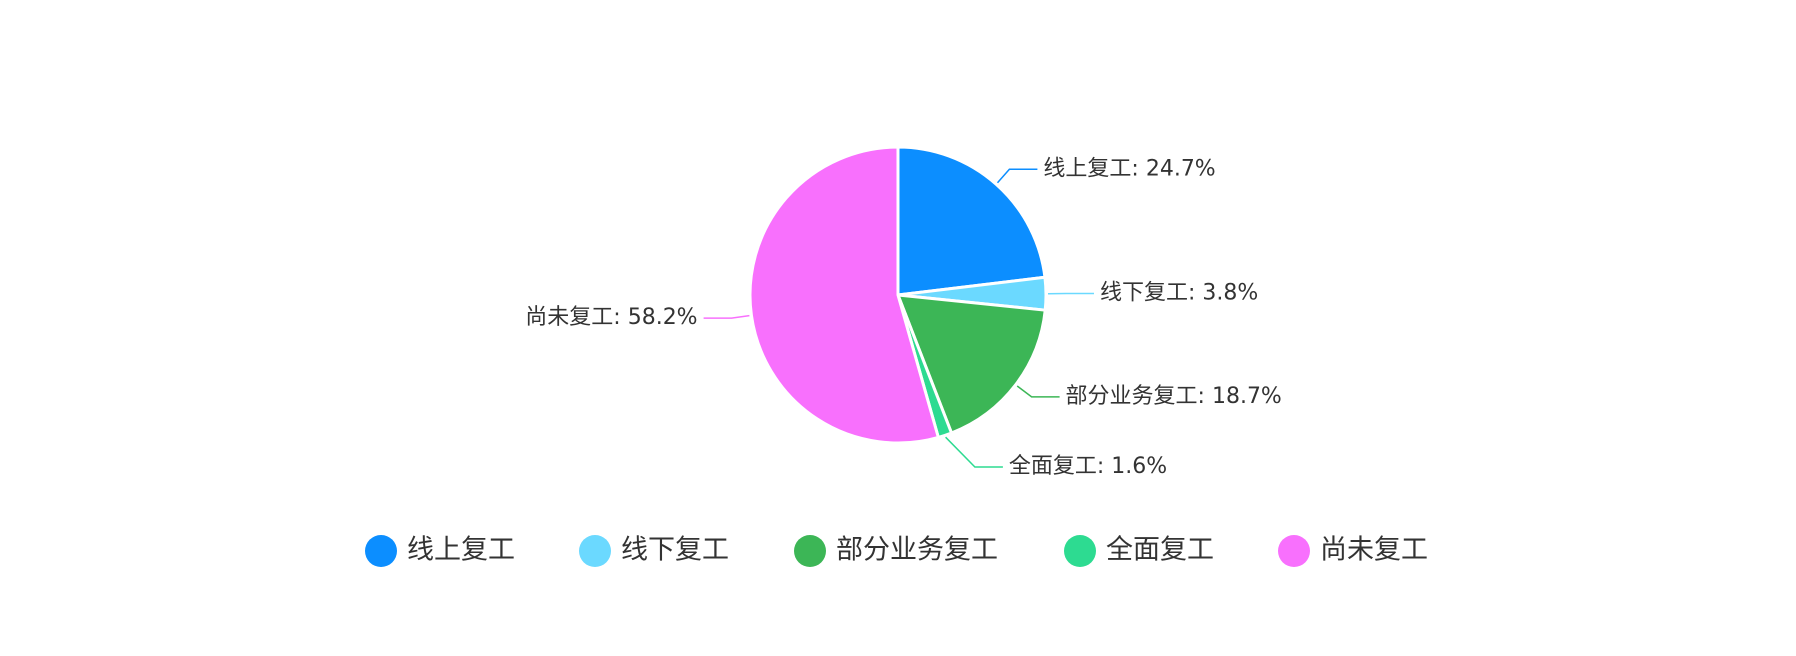  Describe the element at coordinates (1174, 396) in the screenshot. I see `slice-label: 部分业务复工: 18.7%` at that location.